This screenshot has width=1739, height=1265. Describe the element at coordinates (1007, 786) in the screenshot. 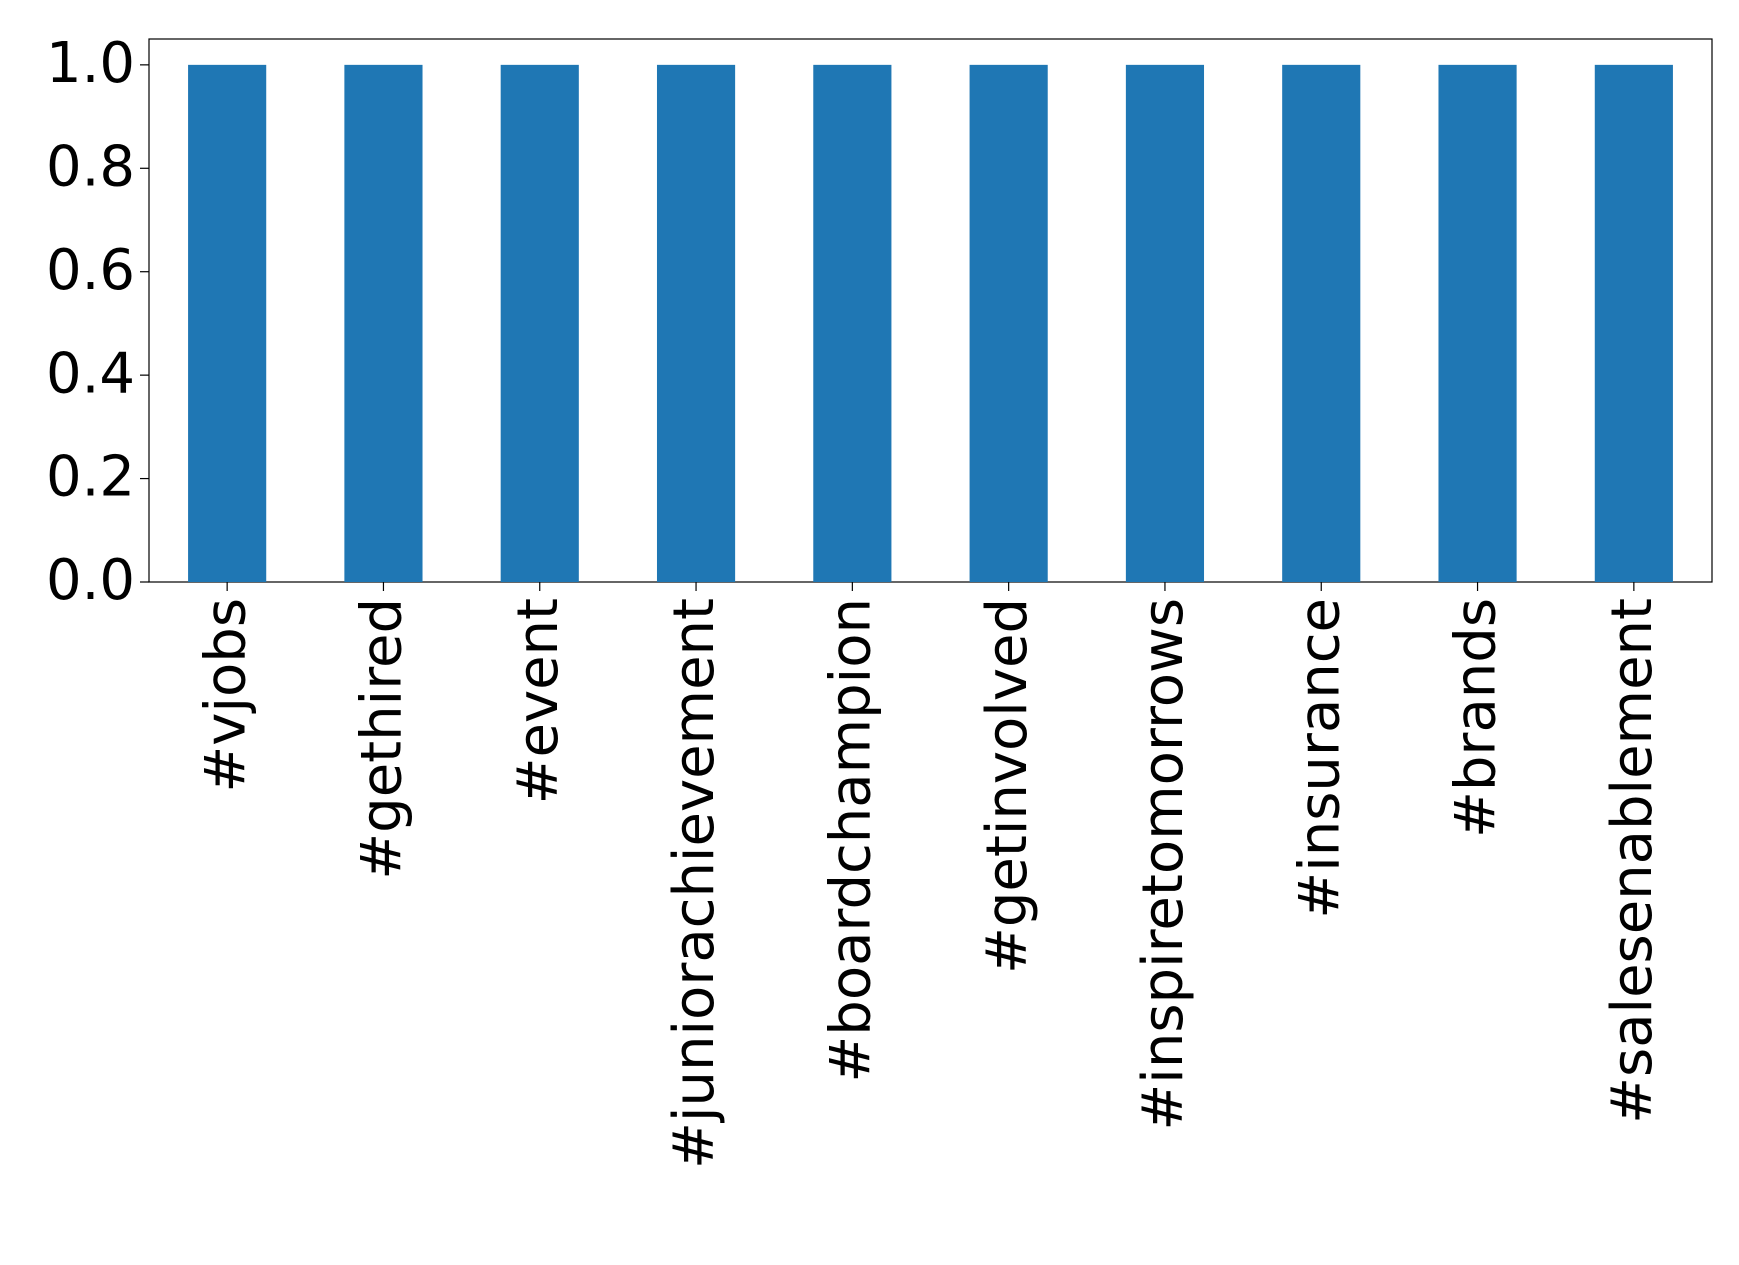

I see `x-tick-label: #getinvolved` at that location.